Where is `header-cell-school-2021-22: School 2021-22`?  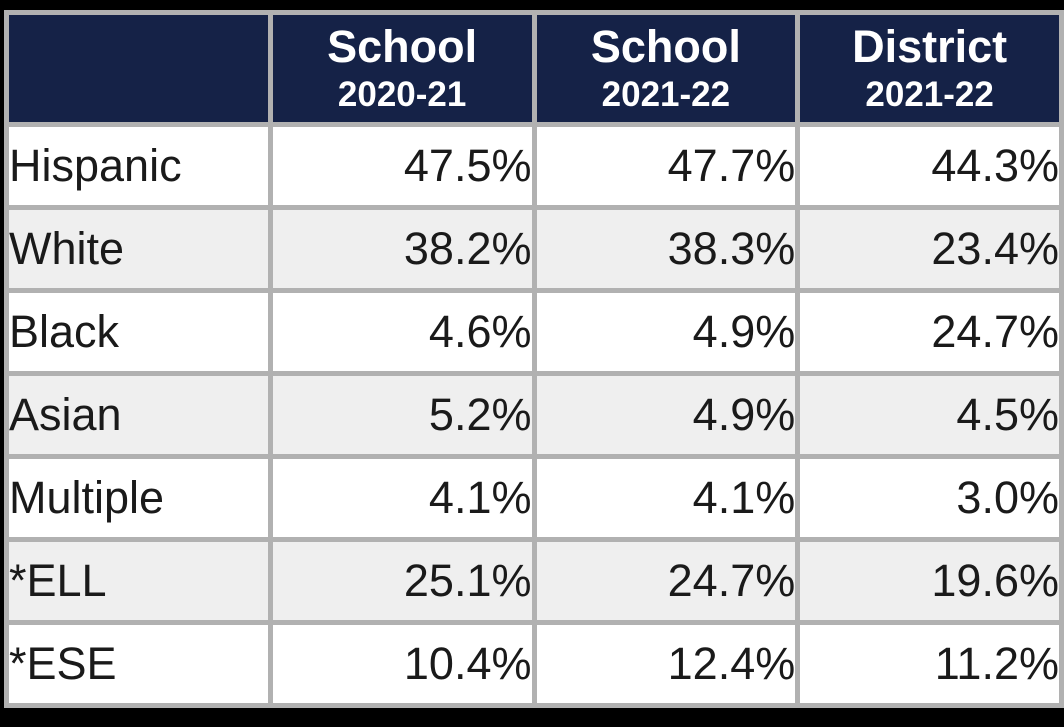
header-cell-school-2021-22: School 2021-22 is located at coordinates (666, 68).